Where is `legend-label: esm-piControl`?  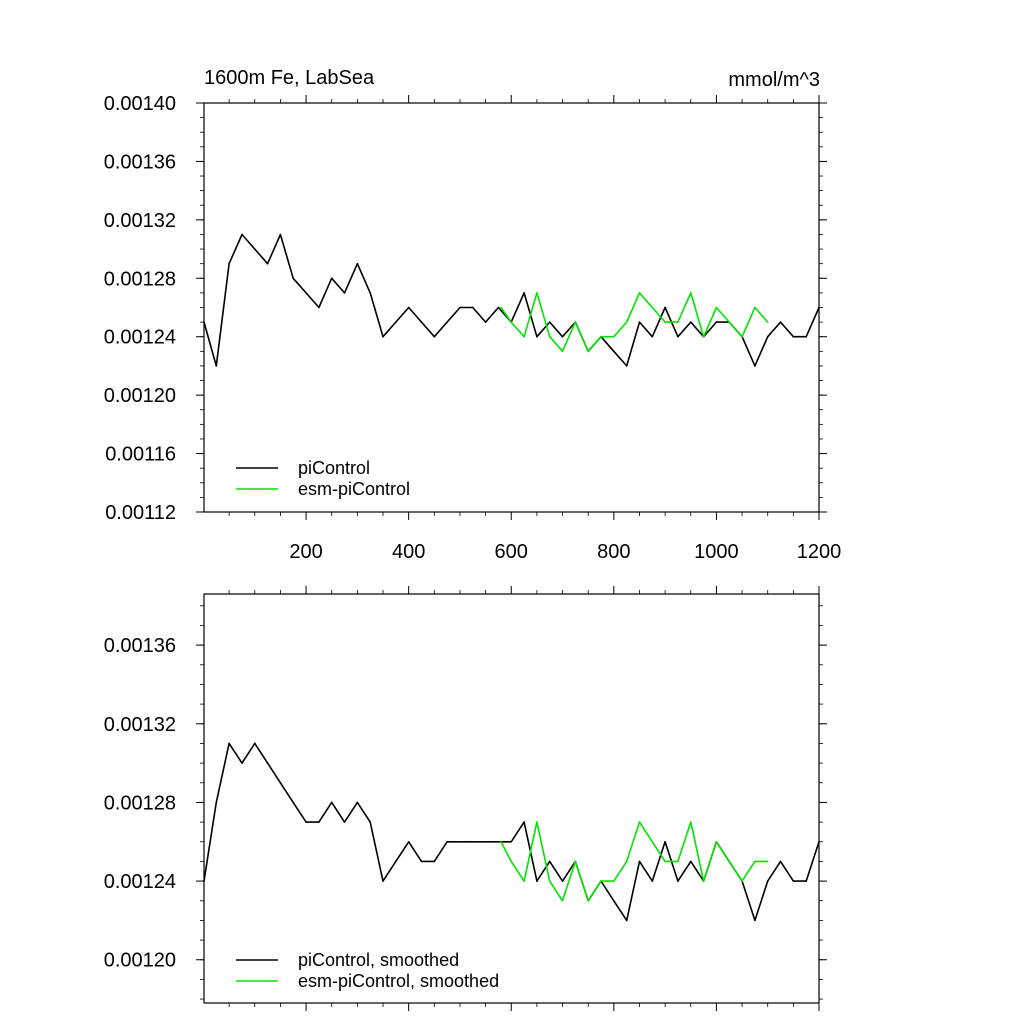
legend-label: esm-piControl is located at coordinates (354, 489).